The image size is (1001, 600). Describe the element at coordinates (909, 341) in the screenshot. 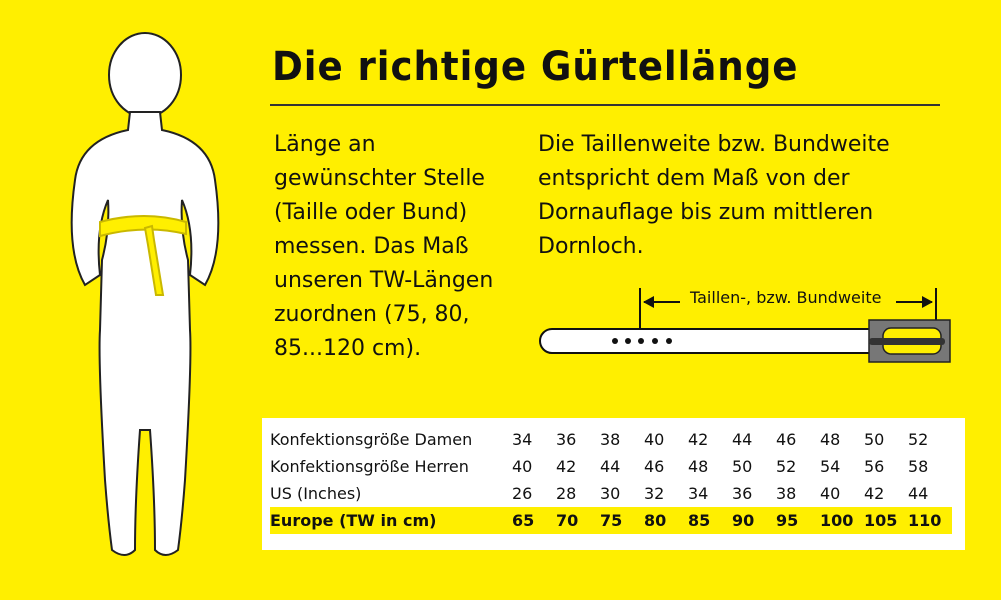

I see `buckle-icon` at that location.